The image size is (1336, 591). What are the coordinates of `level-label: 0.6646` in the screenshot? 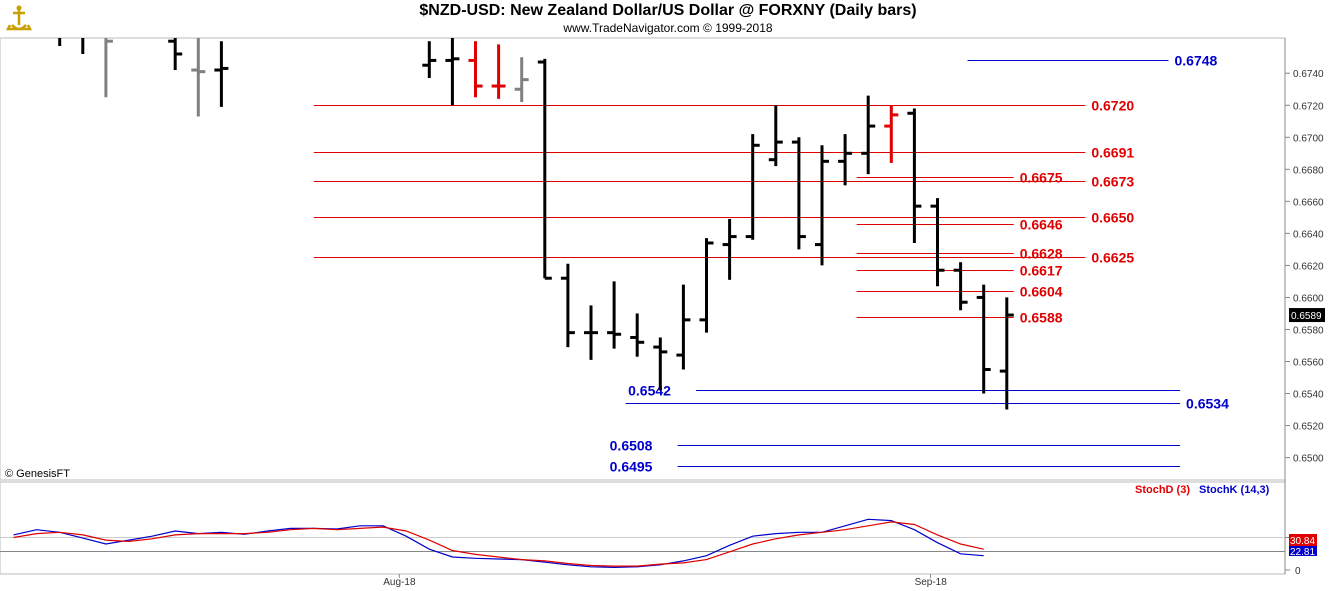 It's located at (1041, 225).